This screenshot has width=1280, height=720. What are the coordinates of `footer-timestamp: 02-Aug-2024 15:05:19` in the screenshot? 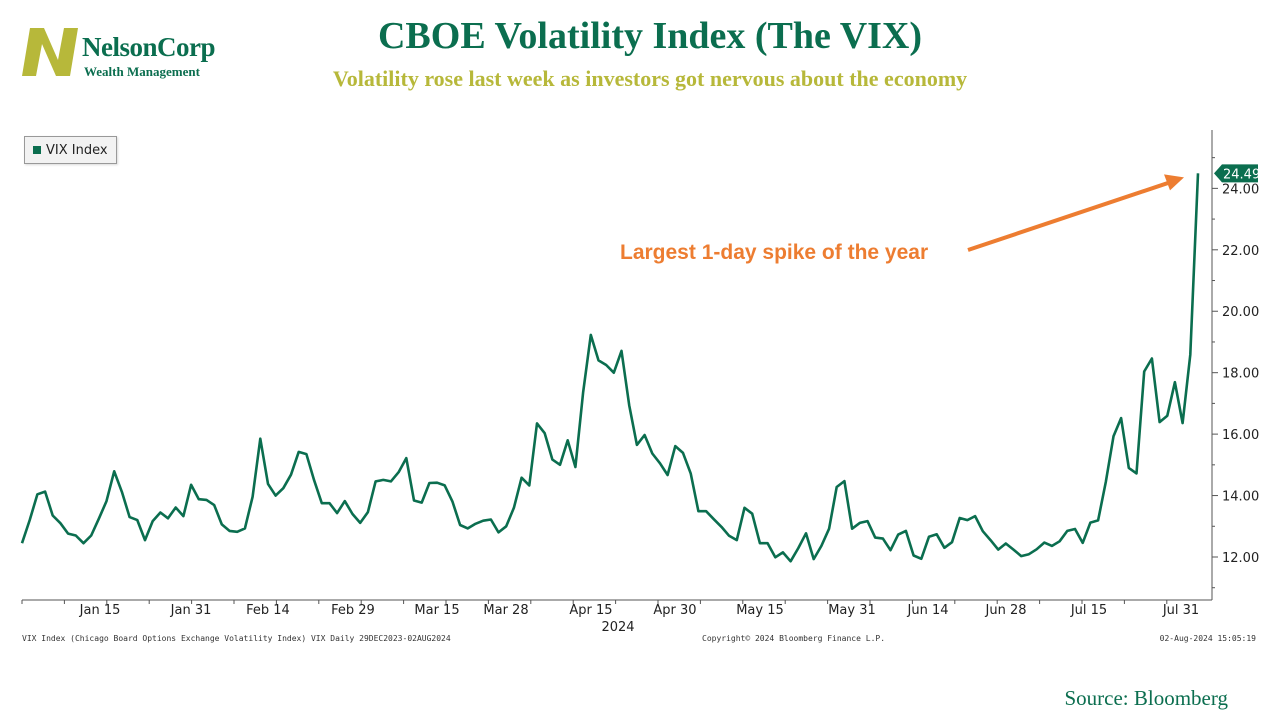 It's located at (1207, 638).